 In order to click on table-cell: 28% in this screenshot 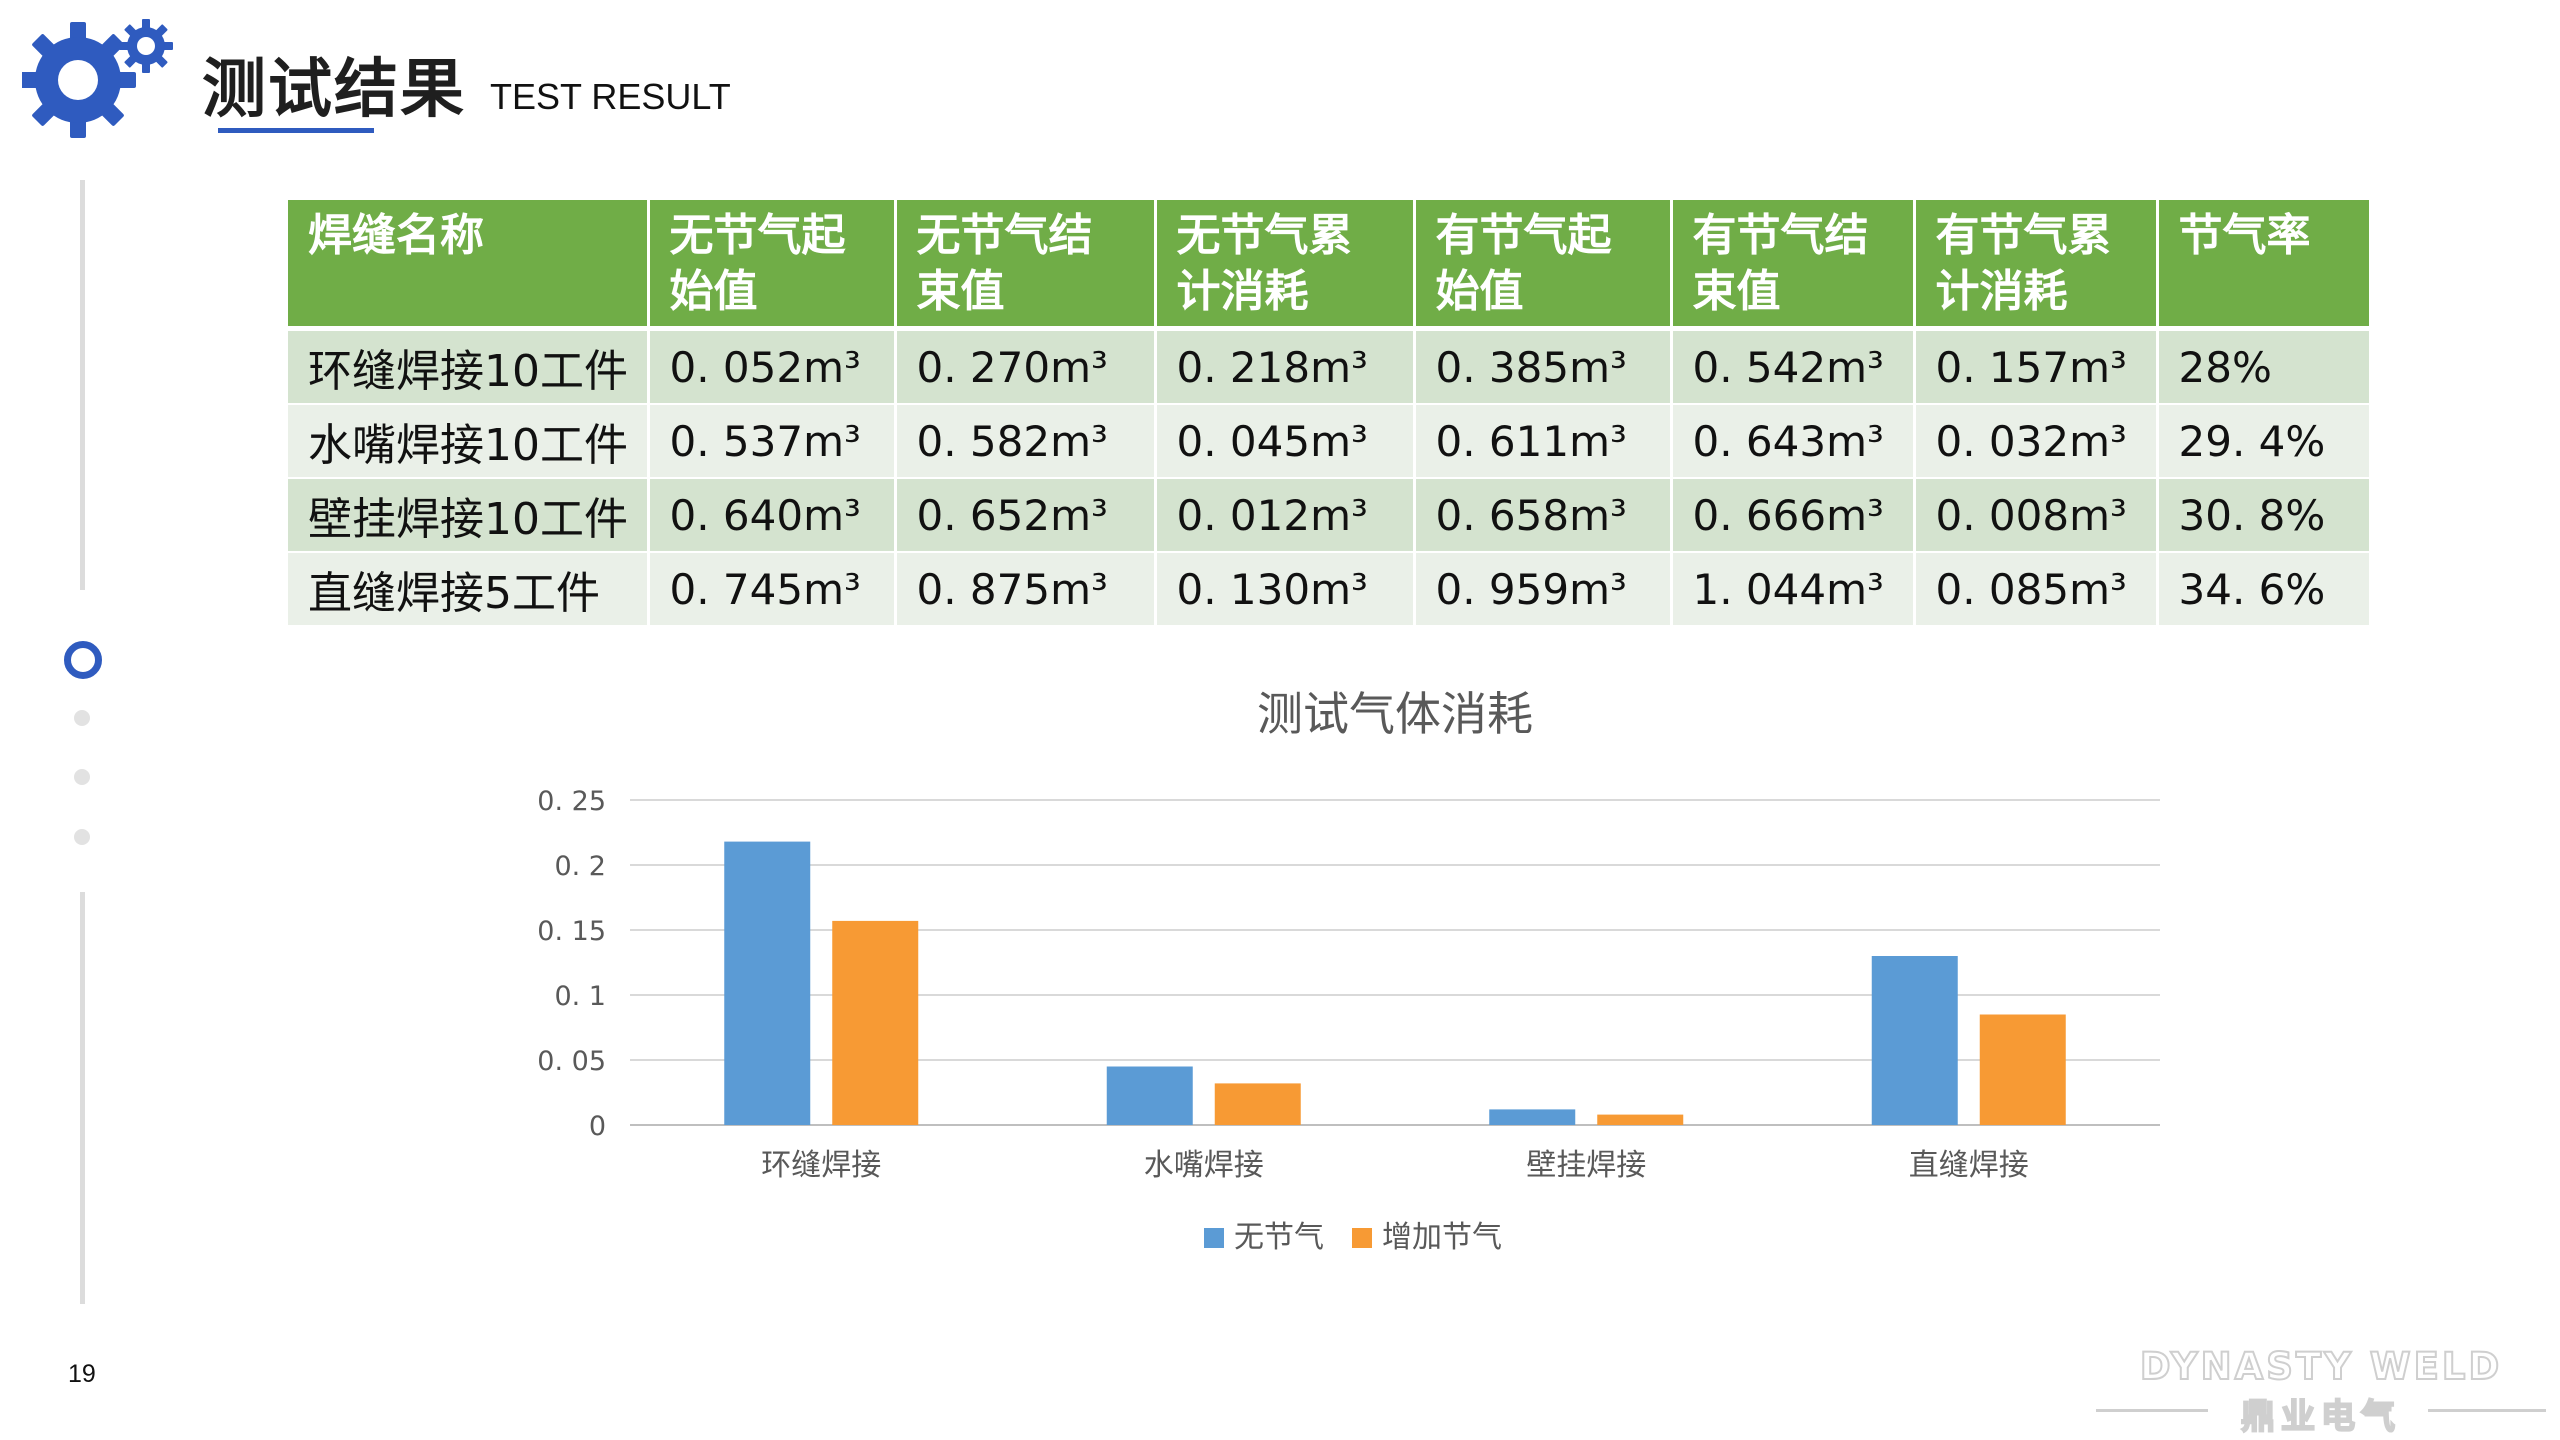, I will do `click(2264, 366)`.